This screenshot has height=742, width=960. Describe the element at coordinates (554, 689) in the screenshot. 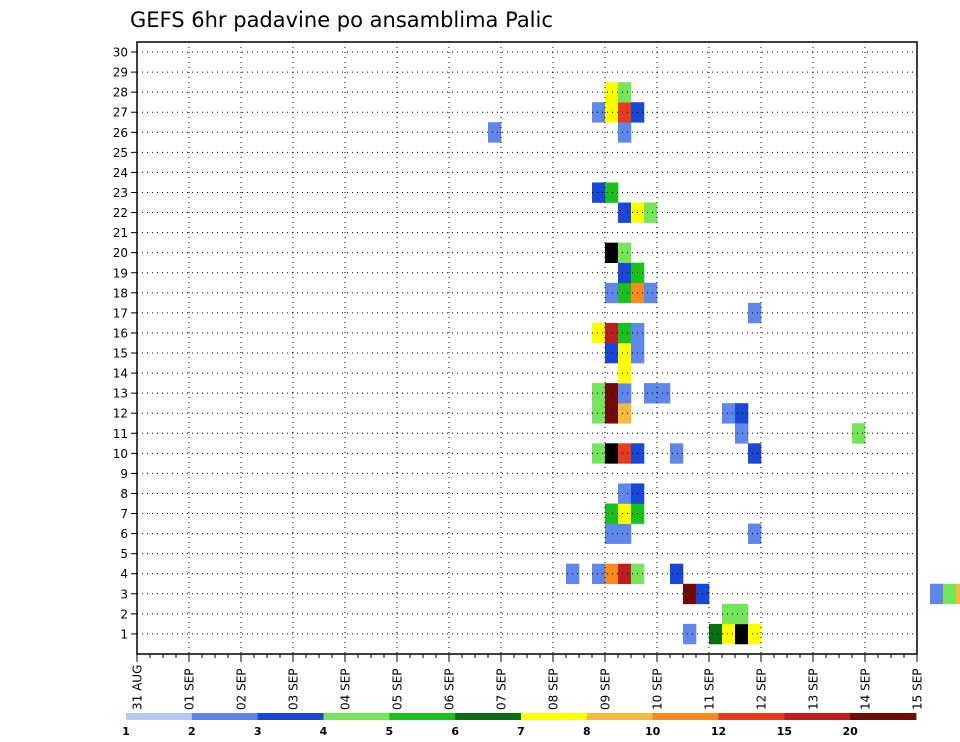

I see `x-tick-label: 08 SEP` at that location.